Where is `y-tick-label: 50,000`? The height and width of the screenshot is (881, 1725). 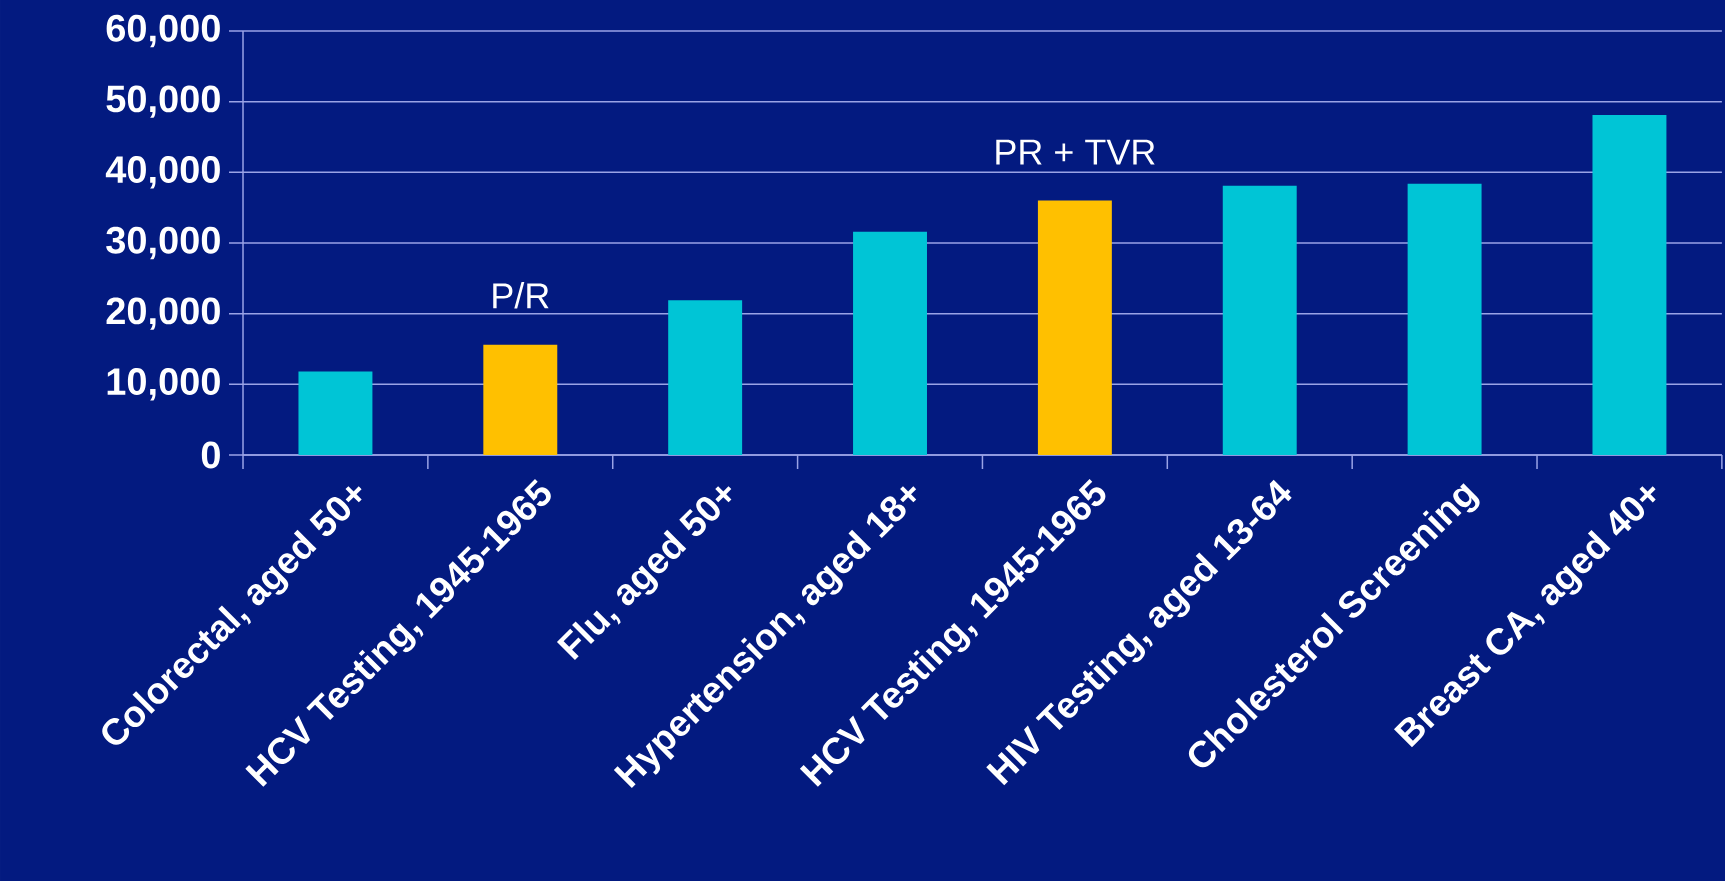
y-tick-label: 50,000 is located at coordinates (163, 101).